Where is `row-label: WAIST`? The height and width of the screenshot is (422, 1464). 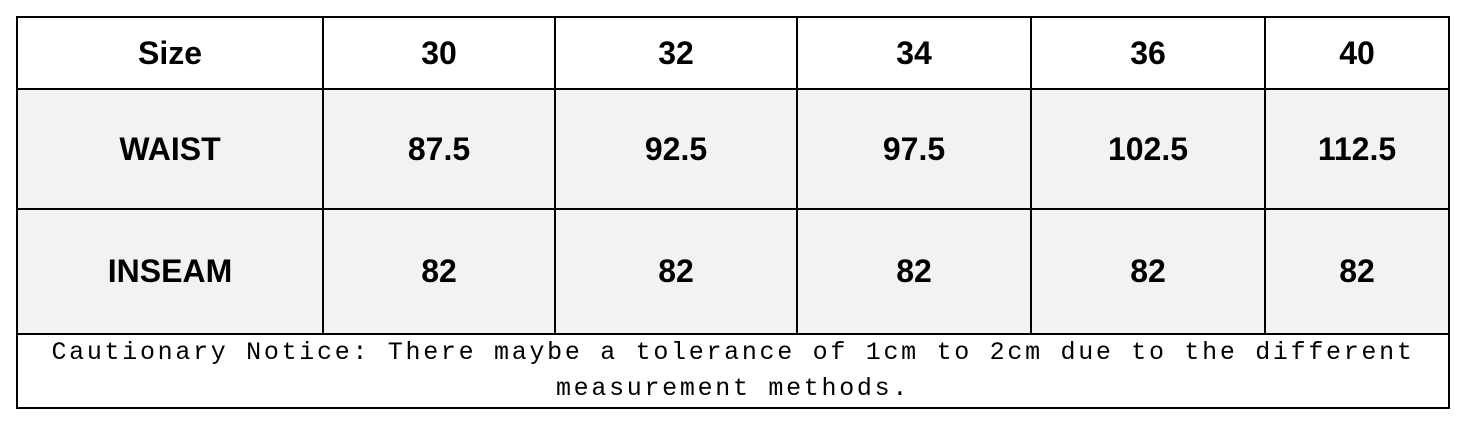 row-label: WAIST is located at coordinates (170, 149).